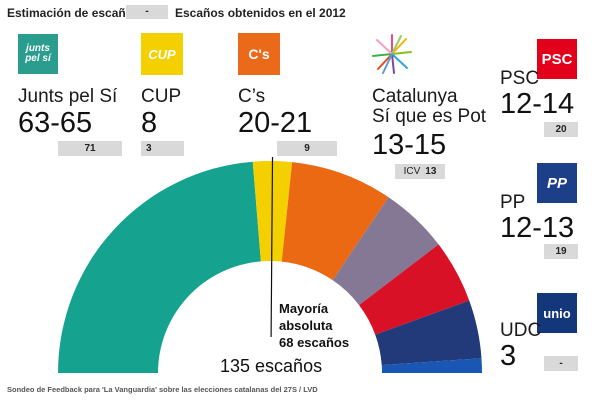 The width and height of the screenshot is (612, 401). I want to click on icv-value: 13, so click(431, 171).